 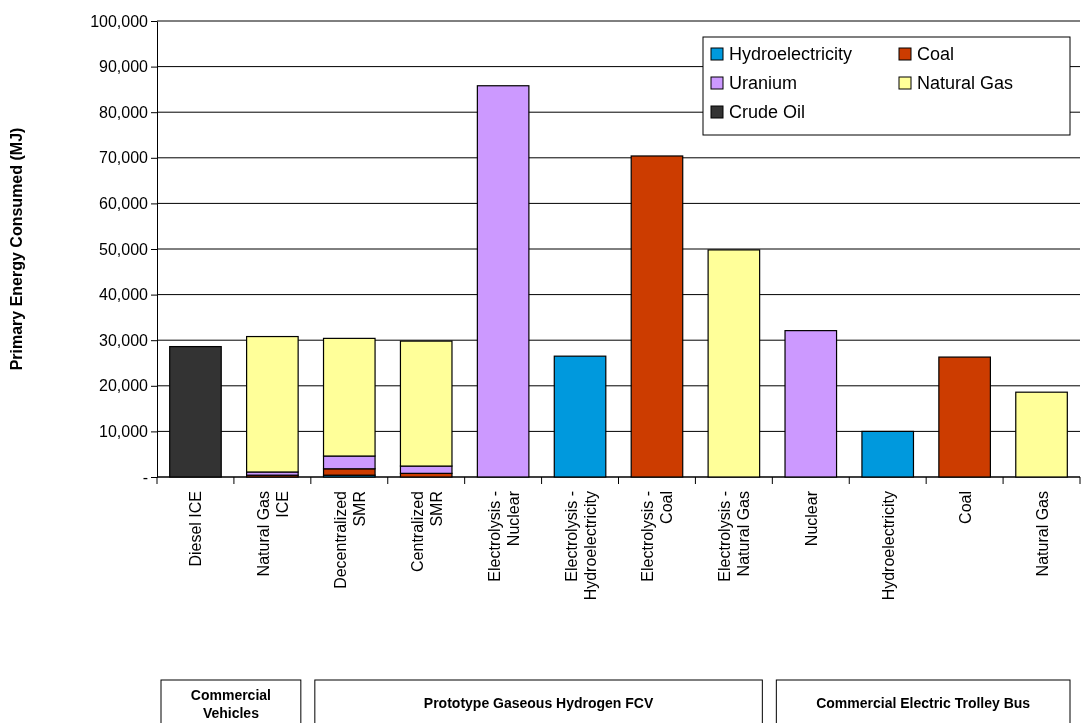 What do you see at coordinates (965, 83) in the screenshot?
I see `legend-label: Natural Gas` at bounding box center [965, 83].